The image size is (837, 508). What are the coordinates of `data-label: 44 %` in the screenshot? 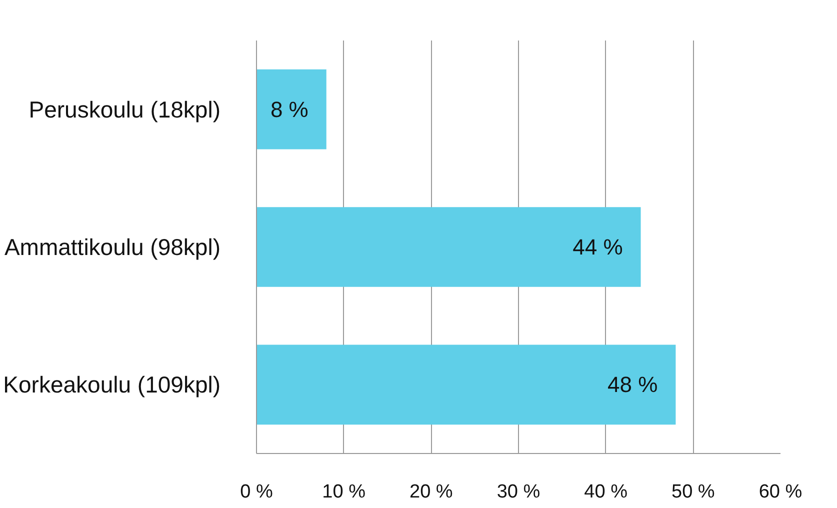 It's located at (597, 247).